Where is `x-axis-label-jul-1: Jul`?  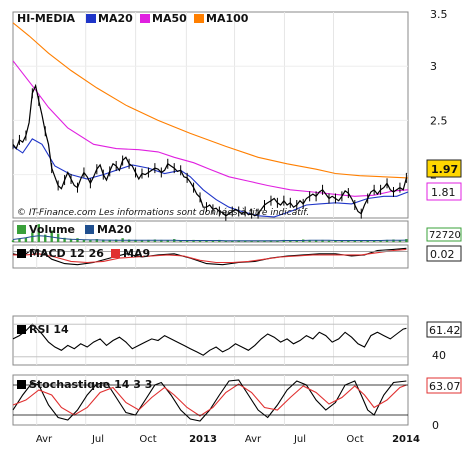 x-axis-label-jul-1: Jul is located at coordinates (97, 439).